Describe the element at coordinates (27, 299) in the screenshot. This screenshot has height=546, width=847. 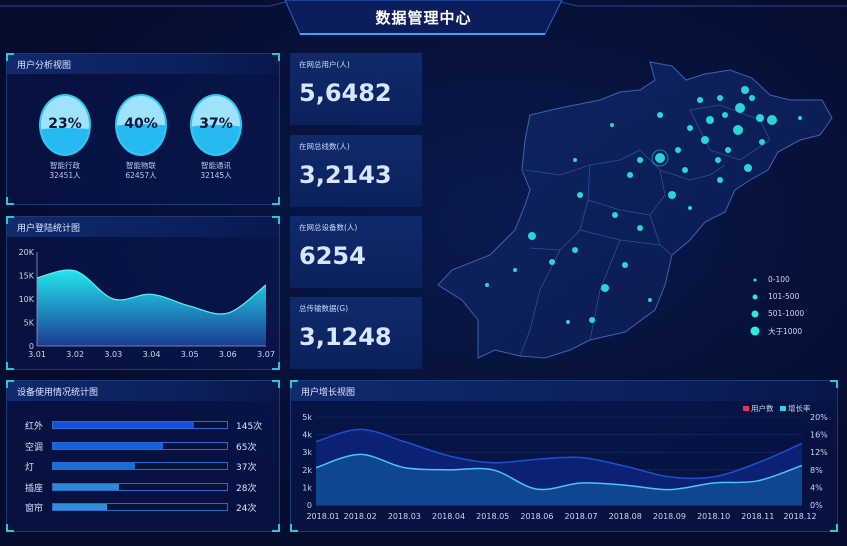
I see `y-tick-label: 10K` at that location.